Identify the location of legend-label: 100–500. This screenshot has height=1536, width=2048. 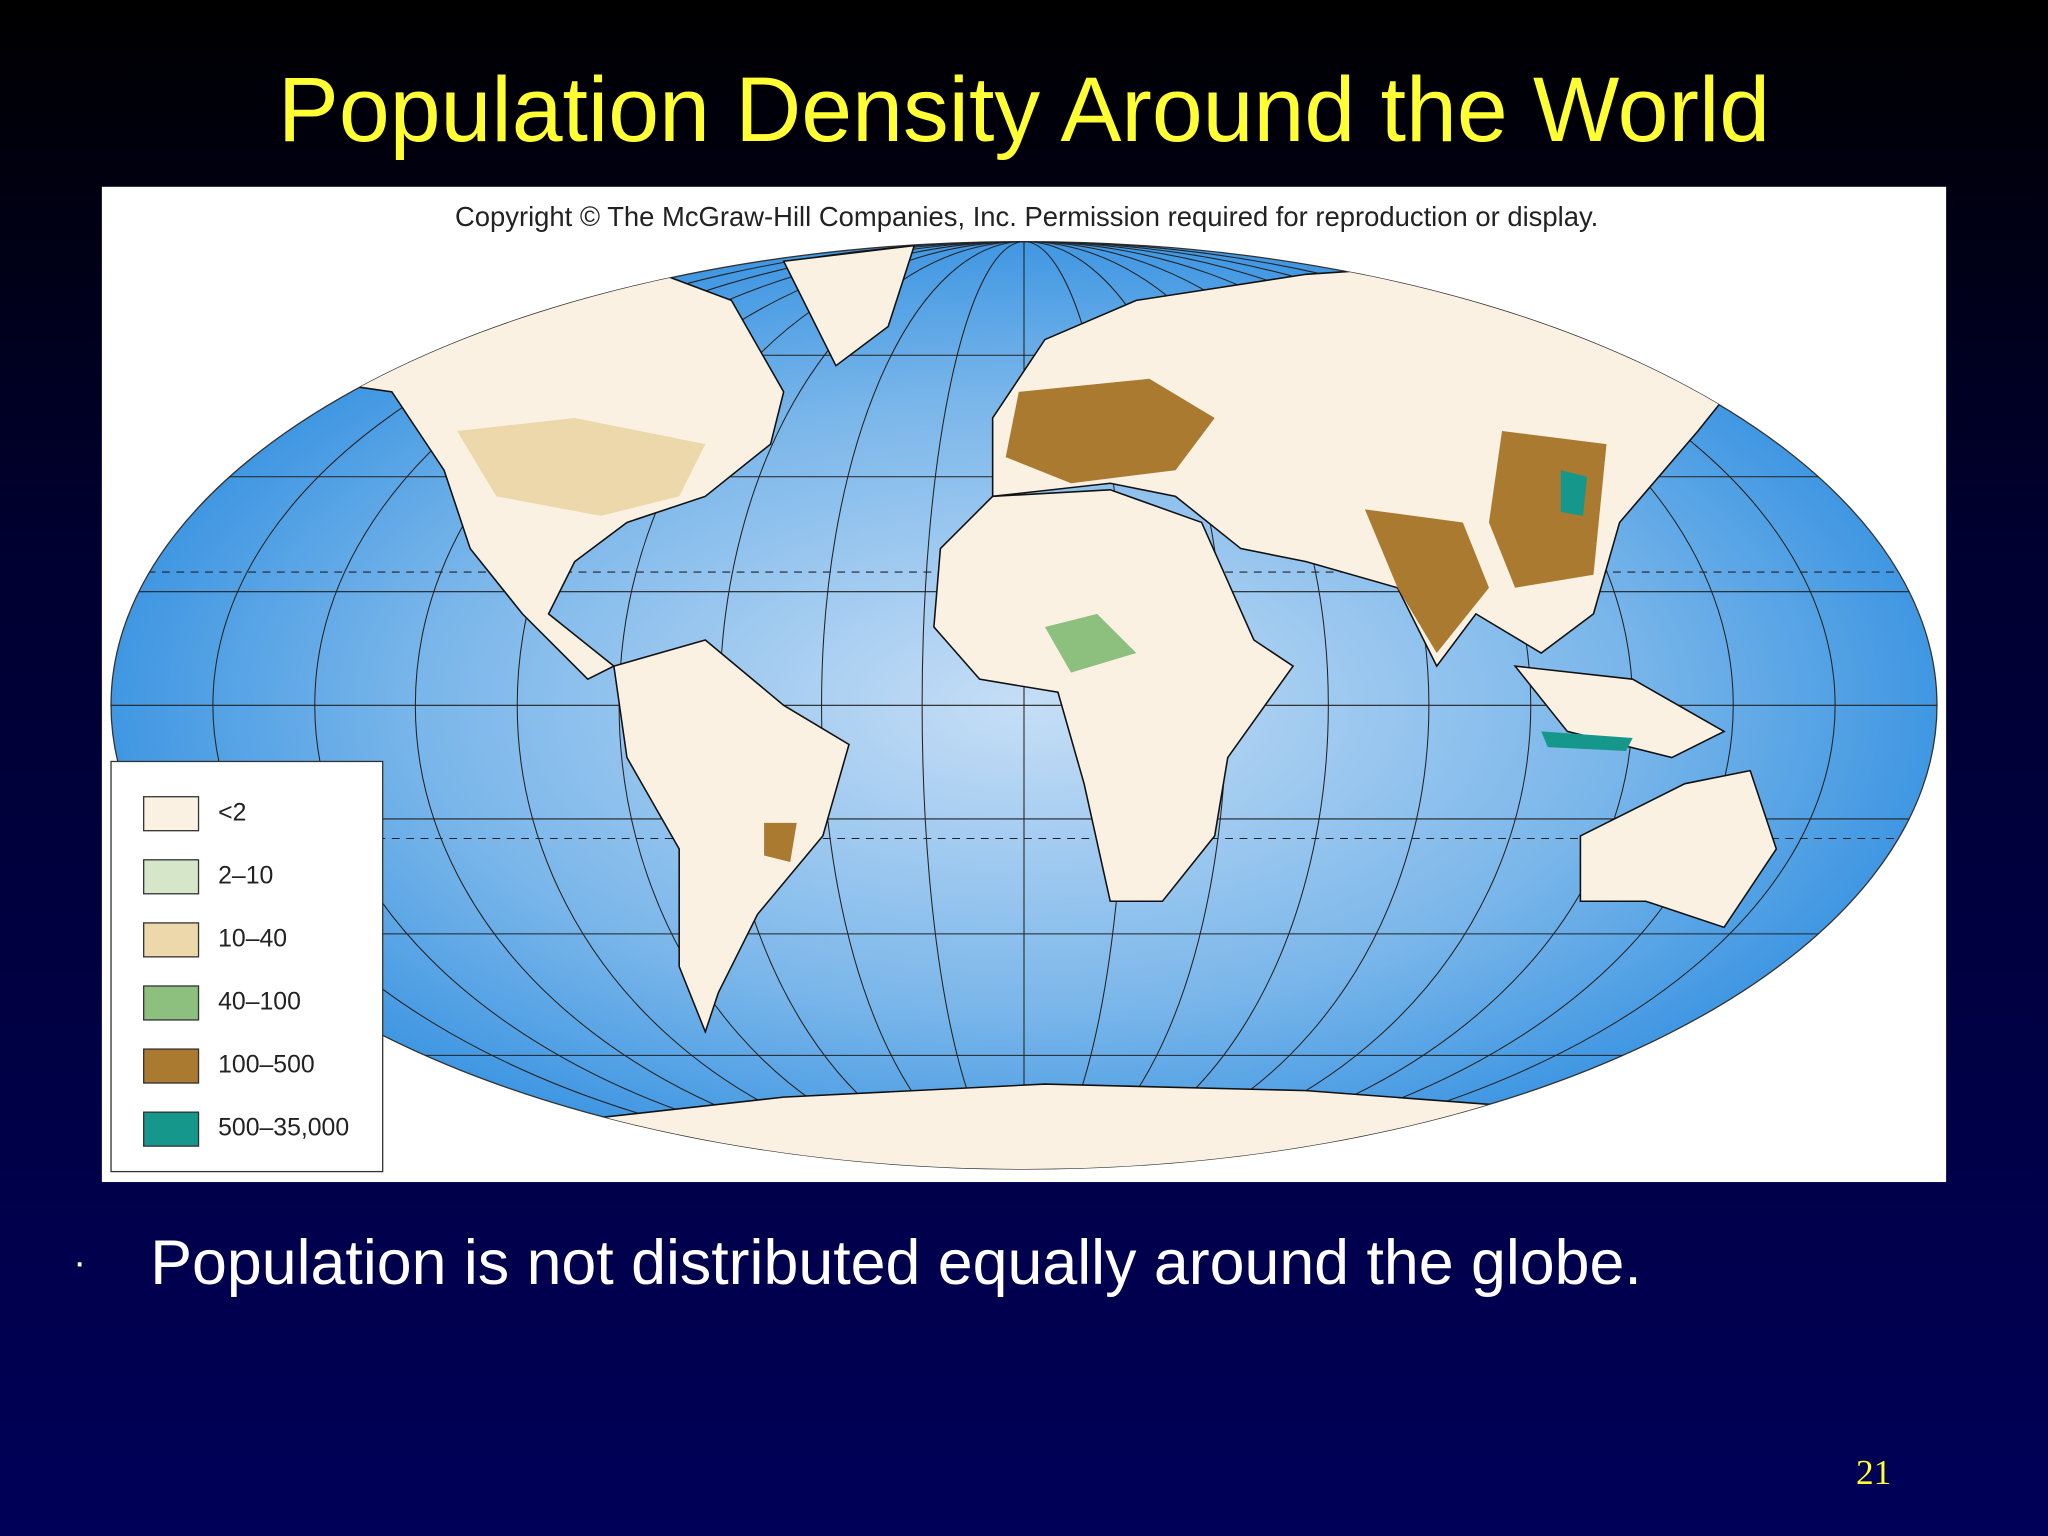
(266, 1065).